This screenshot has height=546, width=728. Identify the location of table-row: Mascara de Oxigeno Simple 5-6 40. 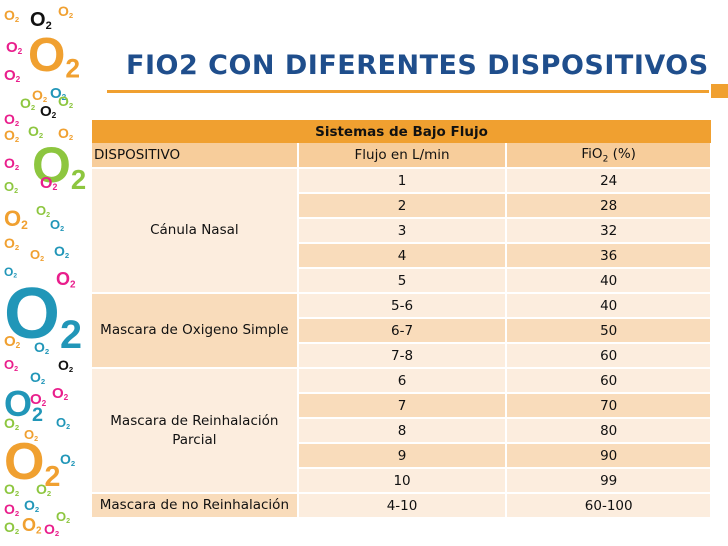
(402, 330).